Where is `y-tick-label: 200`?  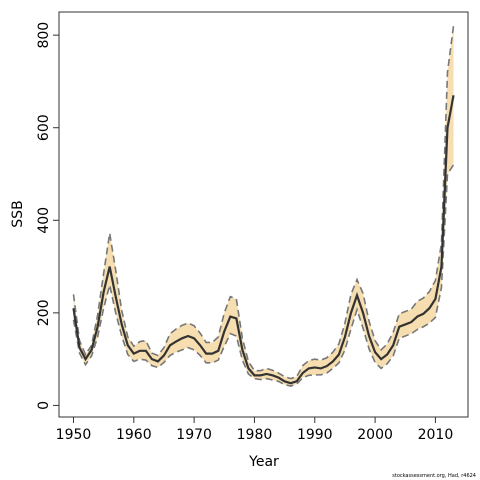
y-tick-label: 200 is located at coordinates (44, 312).